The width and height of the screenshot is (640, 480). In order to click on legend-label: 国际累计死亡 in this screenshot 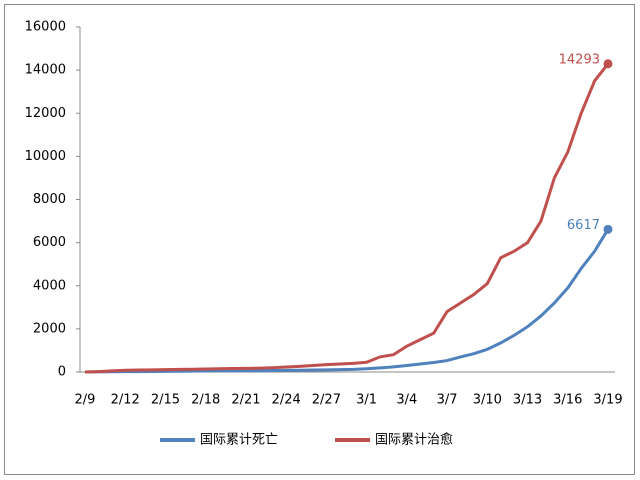, I will do `click(239, 440)`.